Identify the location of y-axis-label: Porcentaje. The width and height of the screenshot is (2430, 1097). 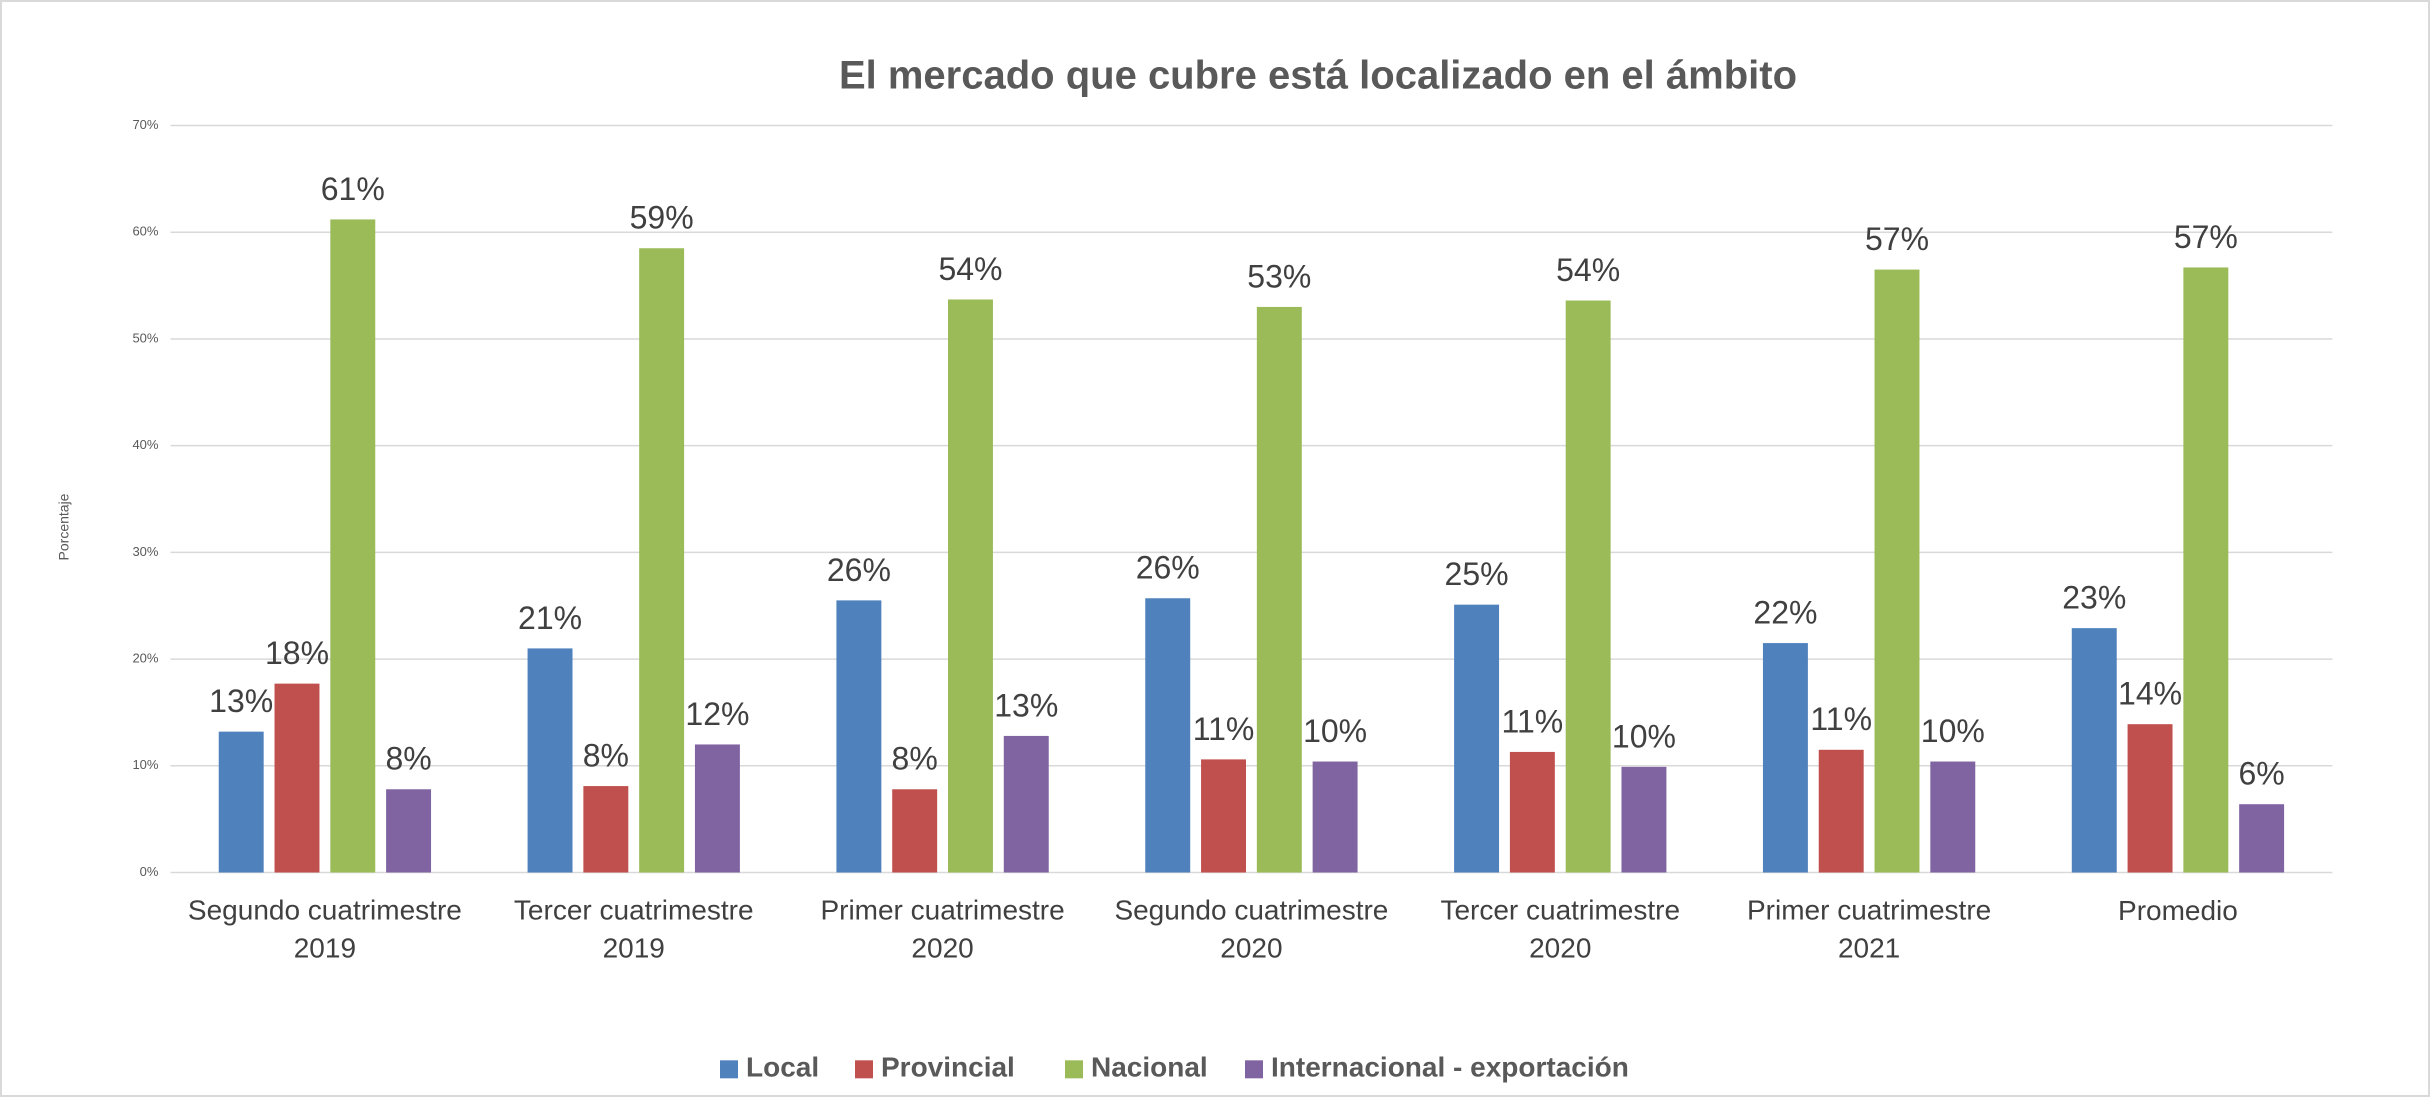
(64, 526).